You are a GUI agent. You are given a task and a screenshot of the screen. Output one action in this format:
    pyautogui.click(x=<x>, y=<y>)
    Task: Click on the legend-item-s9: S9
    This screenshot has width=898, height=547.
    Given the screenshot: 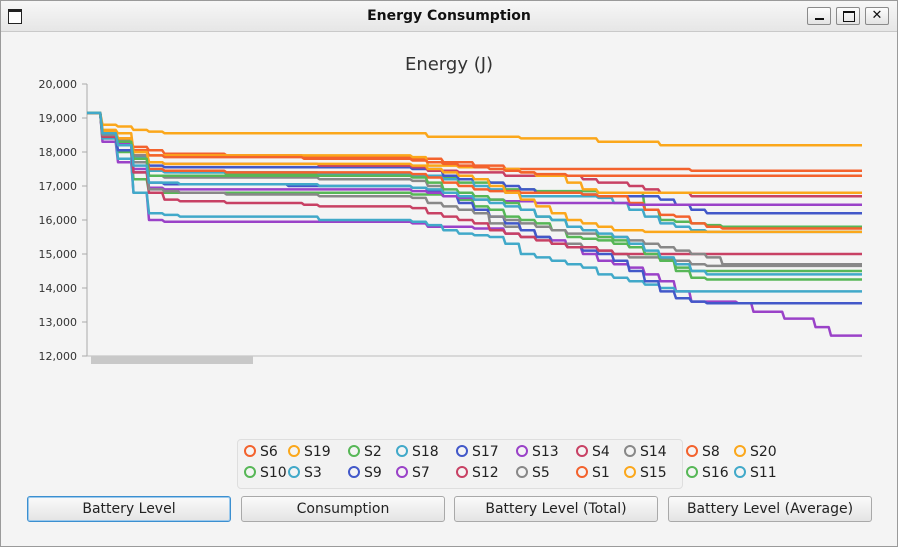 What is the action you would take?
    pyautogui.click(x=365, y=475)
    